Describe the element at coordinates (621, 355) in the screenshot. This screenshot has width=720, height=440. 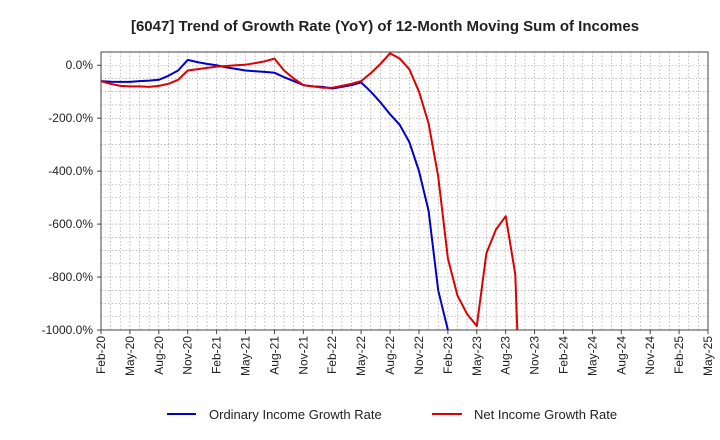
I see `x-tick-label: Aug-24` at that location.